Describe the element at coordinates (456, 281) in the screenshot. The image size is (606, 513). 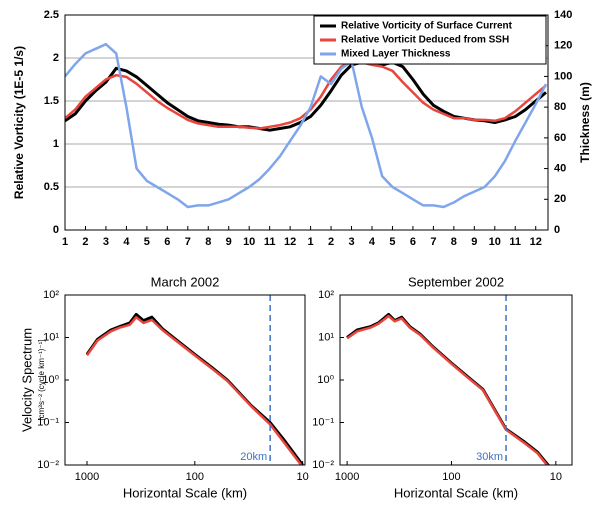
I see `chart-title: September 2002` at that location.